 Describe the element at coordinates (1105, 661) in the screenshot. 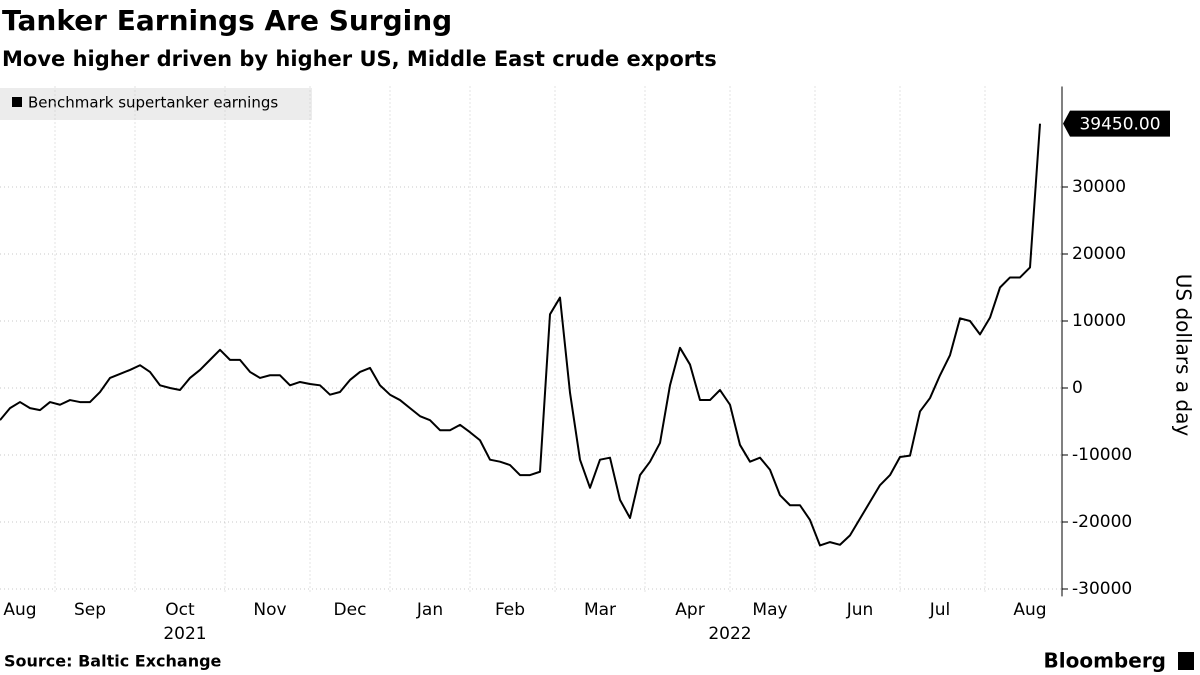

I see `brand: Bloomberg` at that location.